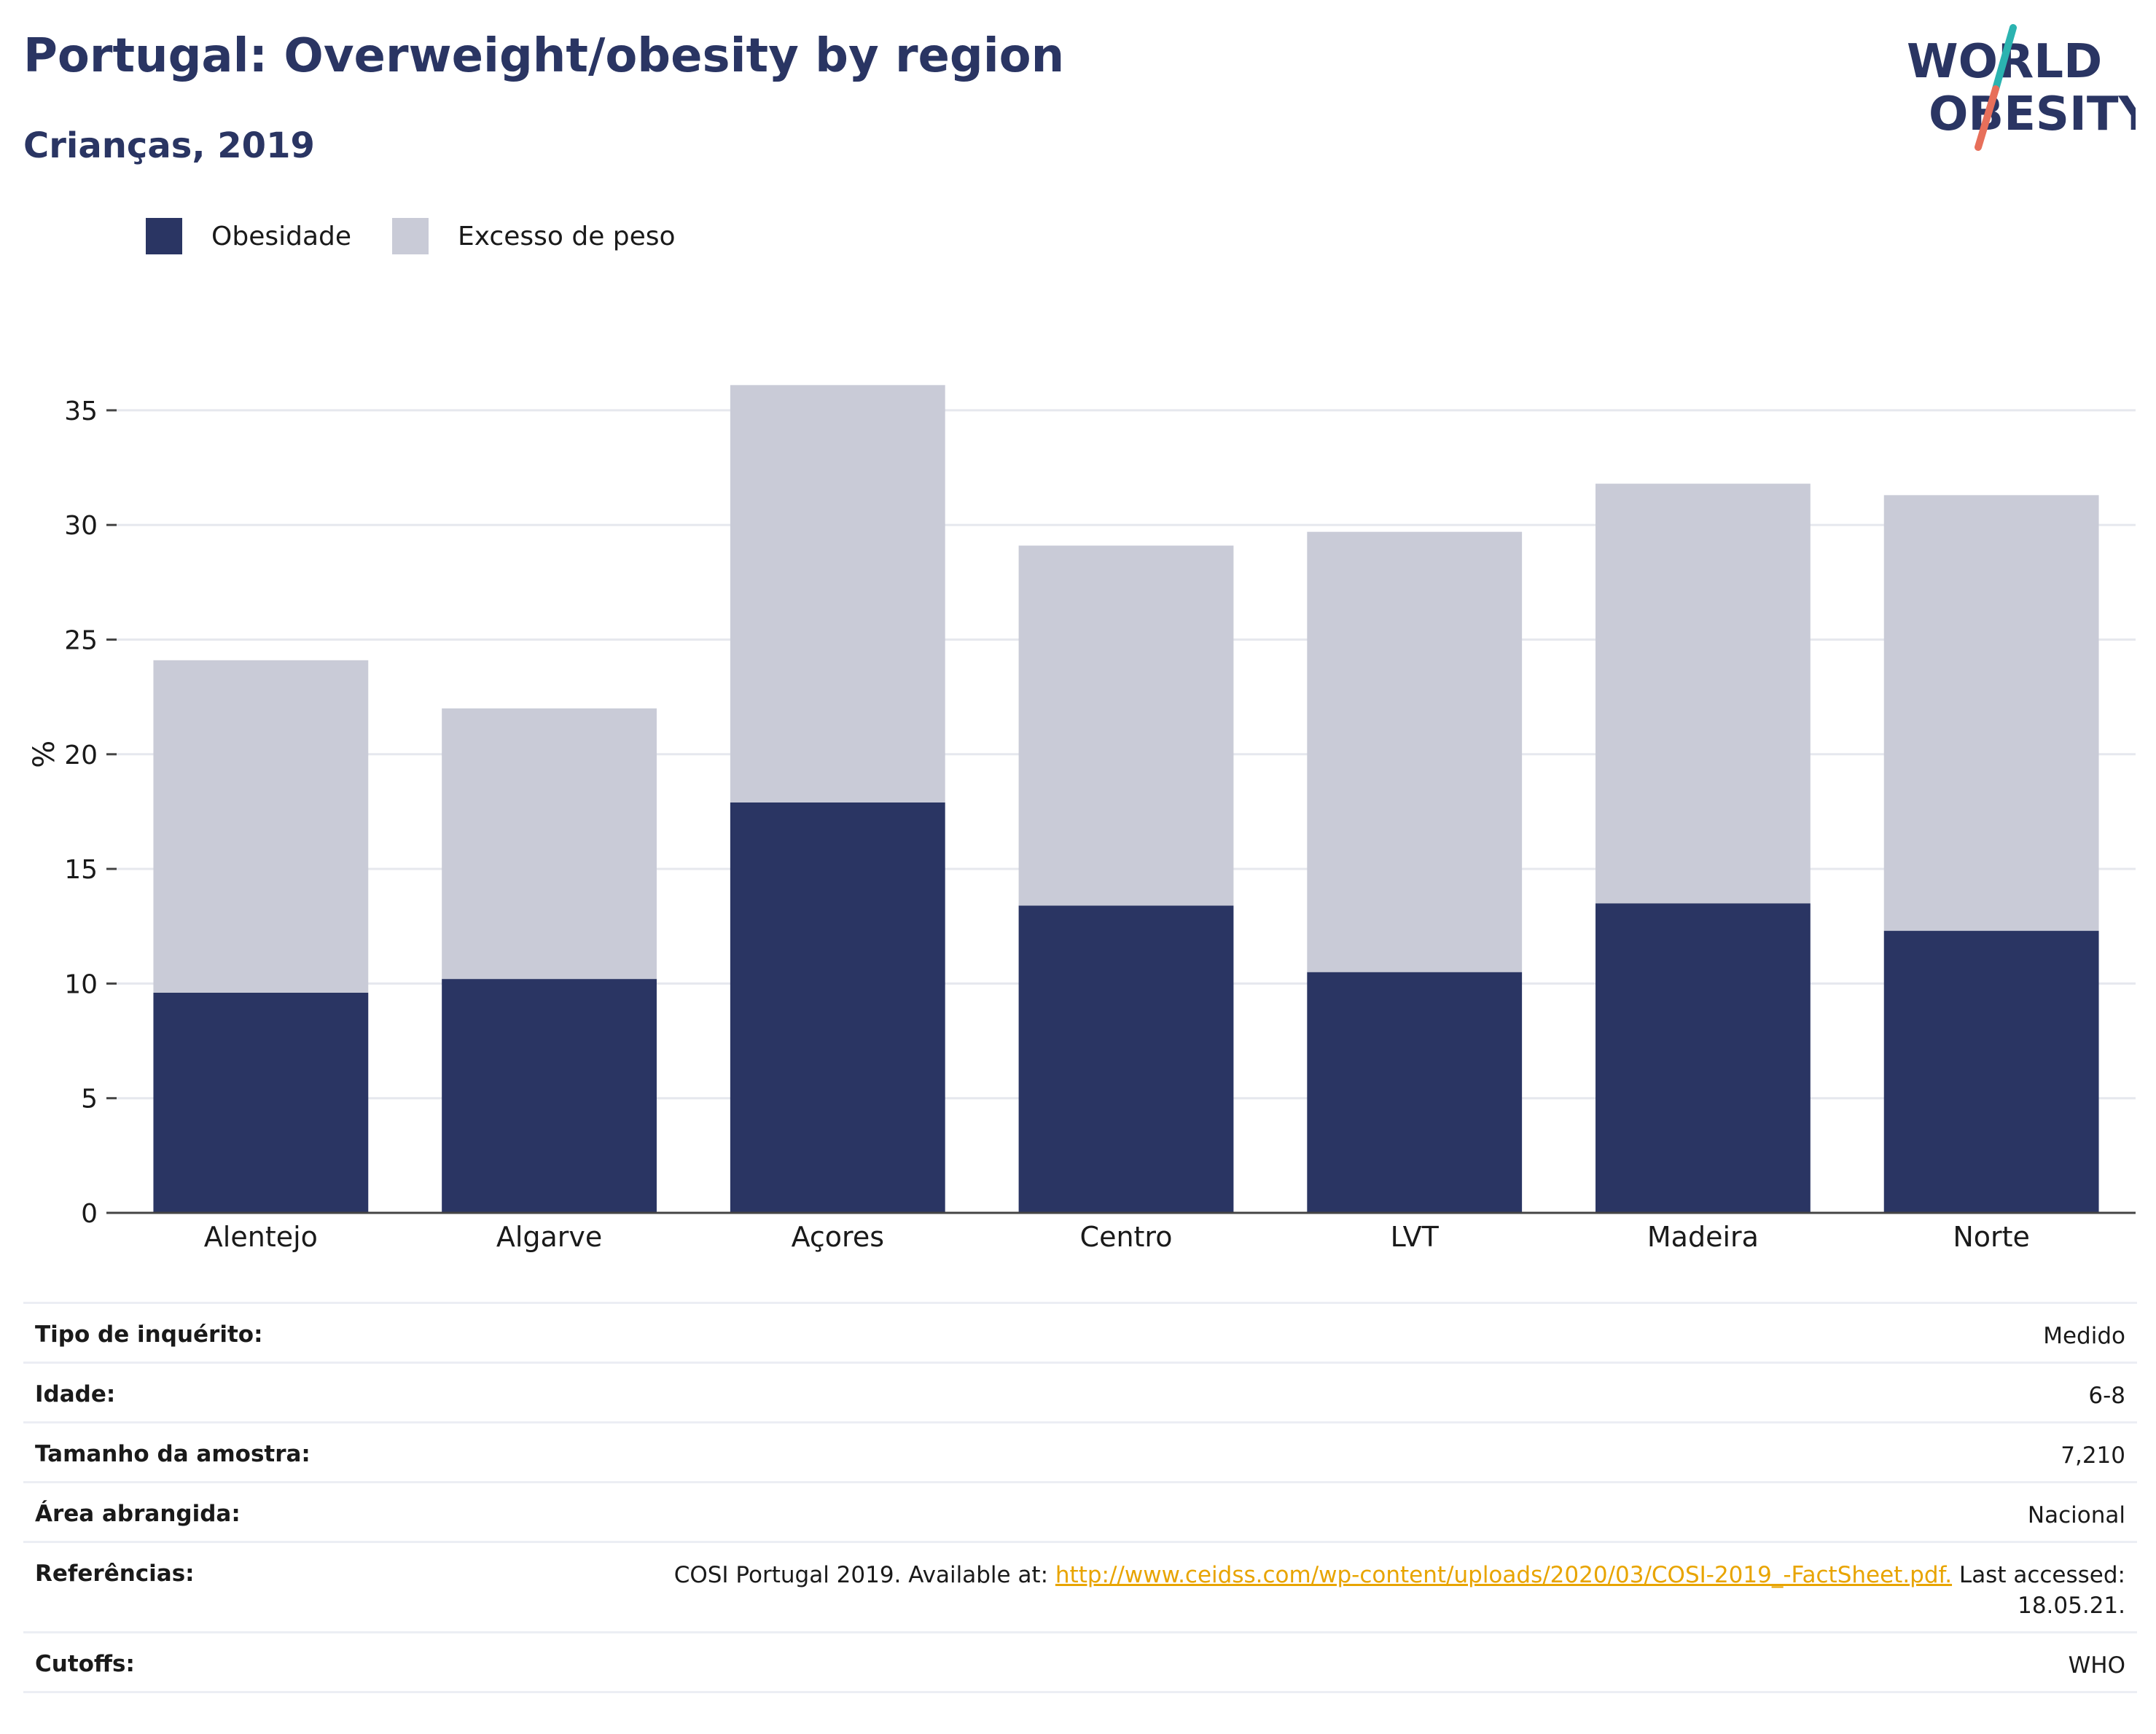 This screenshot has width=2156, height=1734. What do you see at coordinates (1354, 1393) in the screenshot?
I see `info-value: 6-8` at bounding box center [1354, 1393].